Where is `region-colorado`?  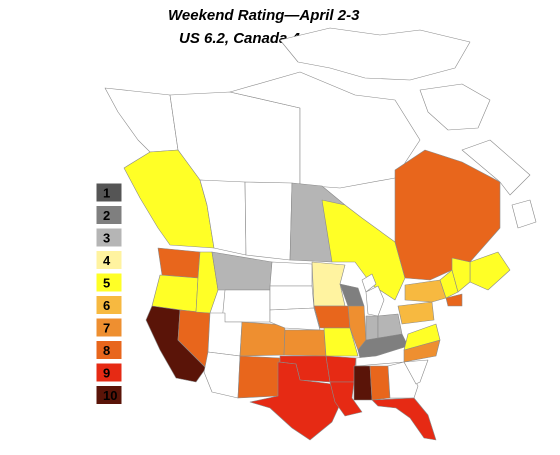 region-colorado is located at coordinates (262, 339).